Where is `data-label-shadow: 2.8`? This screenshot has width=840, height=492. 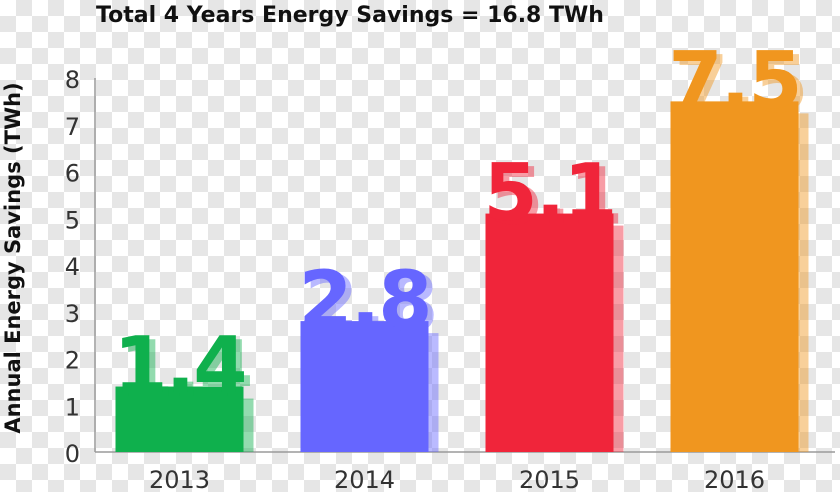 data-label-shadow: 2.8 is located at coordinates (370, 305).